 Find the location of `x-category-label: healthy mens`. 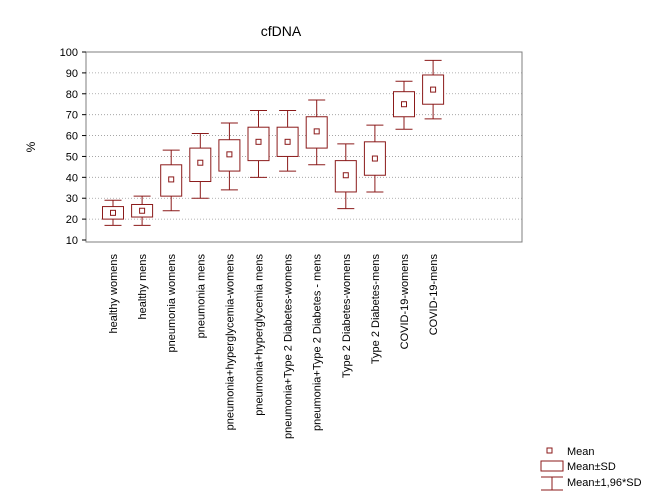

x-category-label: healthy mens is located at coordinates (143, 287).